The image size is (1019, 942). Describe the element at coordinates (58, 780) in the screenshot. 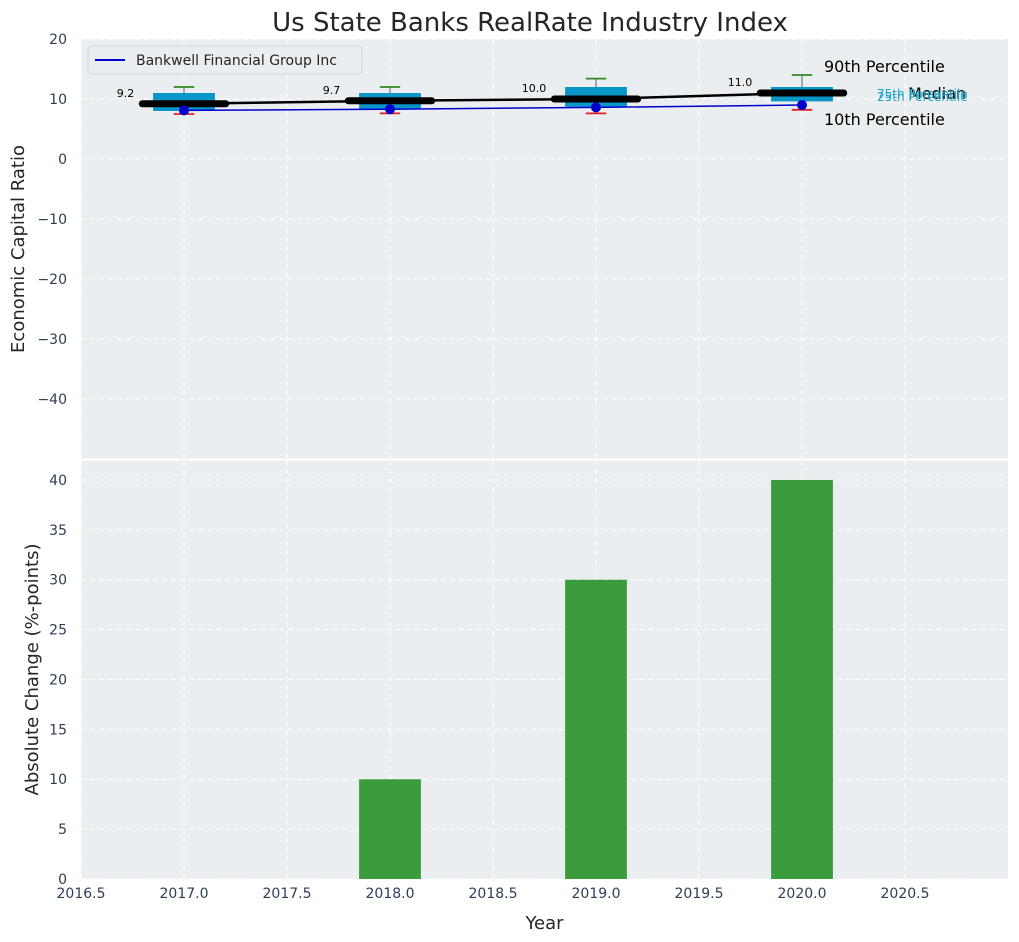

I see `bottom-y-tick-label: 10` at that location.